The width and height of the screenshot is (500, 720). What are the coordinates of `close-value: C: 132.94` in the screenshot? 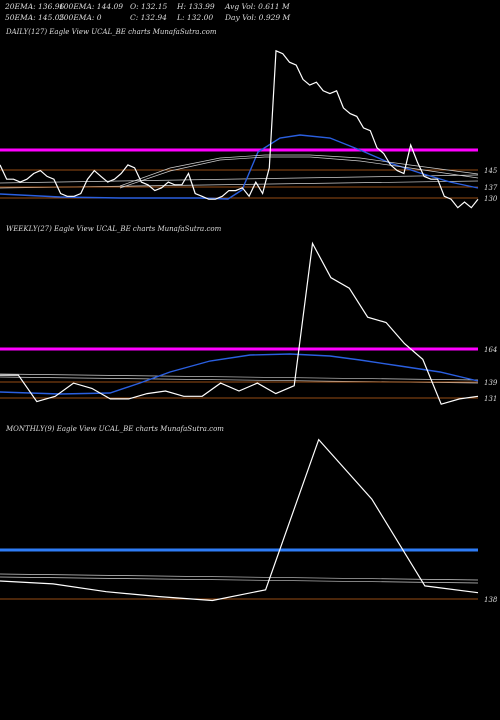 It's located at (148, 17).